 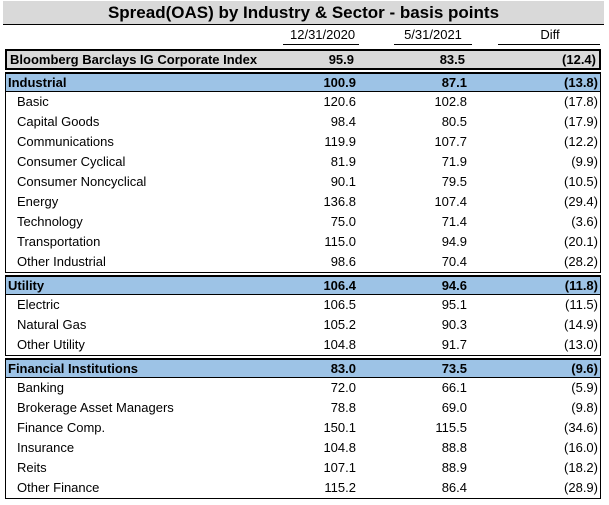 I want to click on value-diff: (28.9), so click(x=581, y=487).